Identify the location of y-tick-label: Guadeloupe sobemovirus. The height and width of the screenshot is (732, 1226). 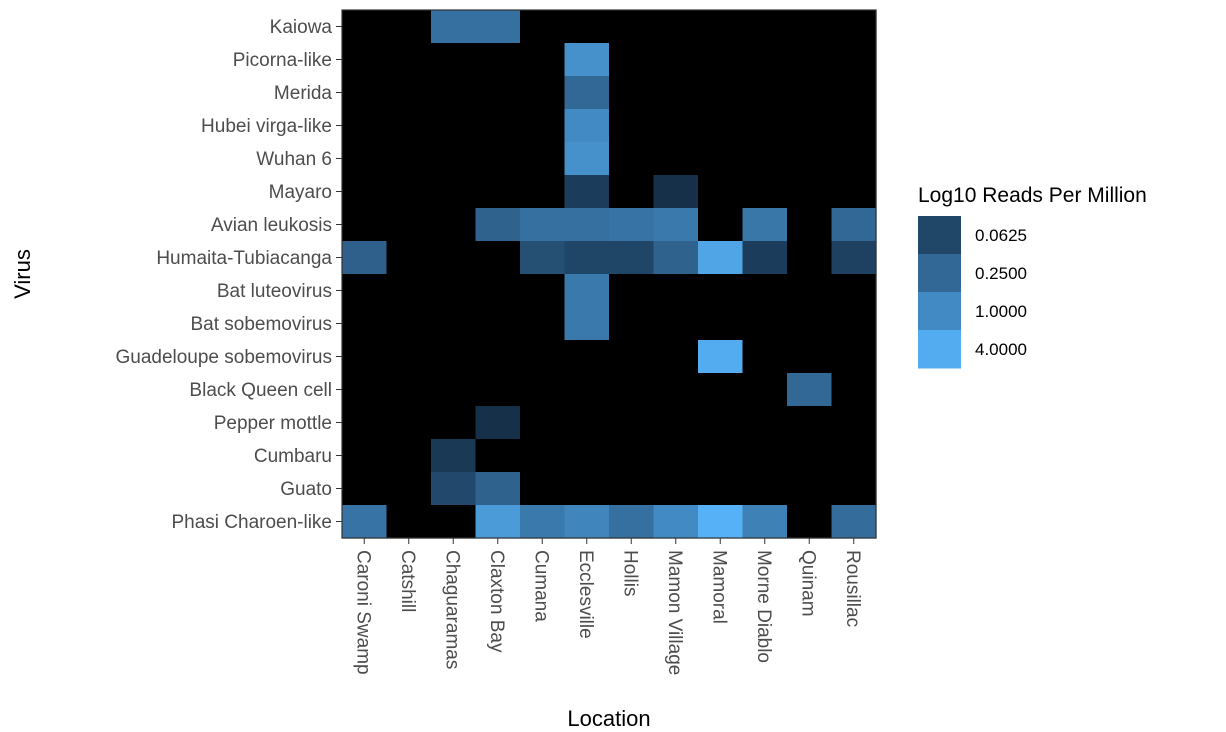
(223, 357).